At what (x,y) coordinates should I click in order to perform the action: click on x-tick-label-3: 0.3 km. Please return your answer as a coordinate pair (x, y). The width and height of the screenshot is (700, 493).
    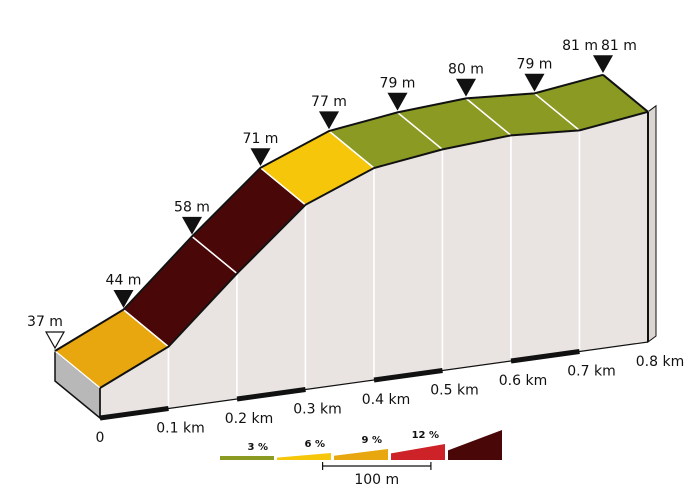
    Looking at the image, I should click on (317, 410).